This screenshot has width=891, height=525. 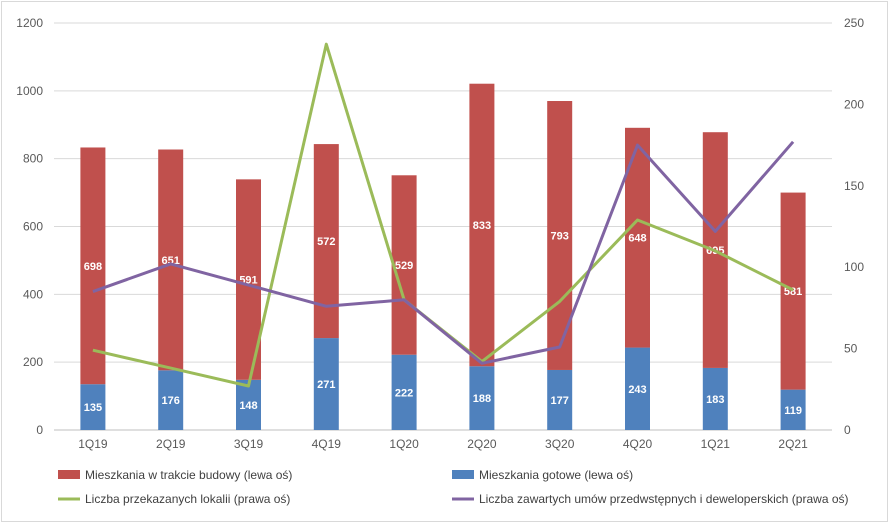 I want to click on x-axis-tick: 2Q21, so click(x=793, y=444).